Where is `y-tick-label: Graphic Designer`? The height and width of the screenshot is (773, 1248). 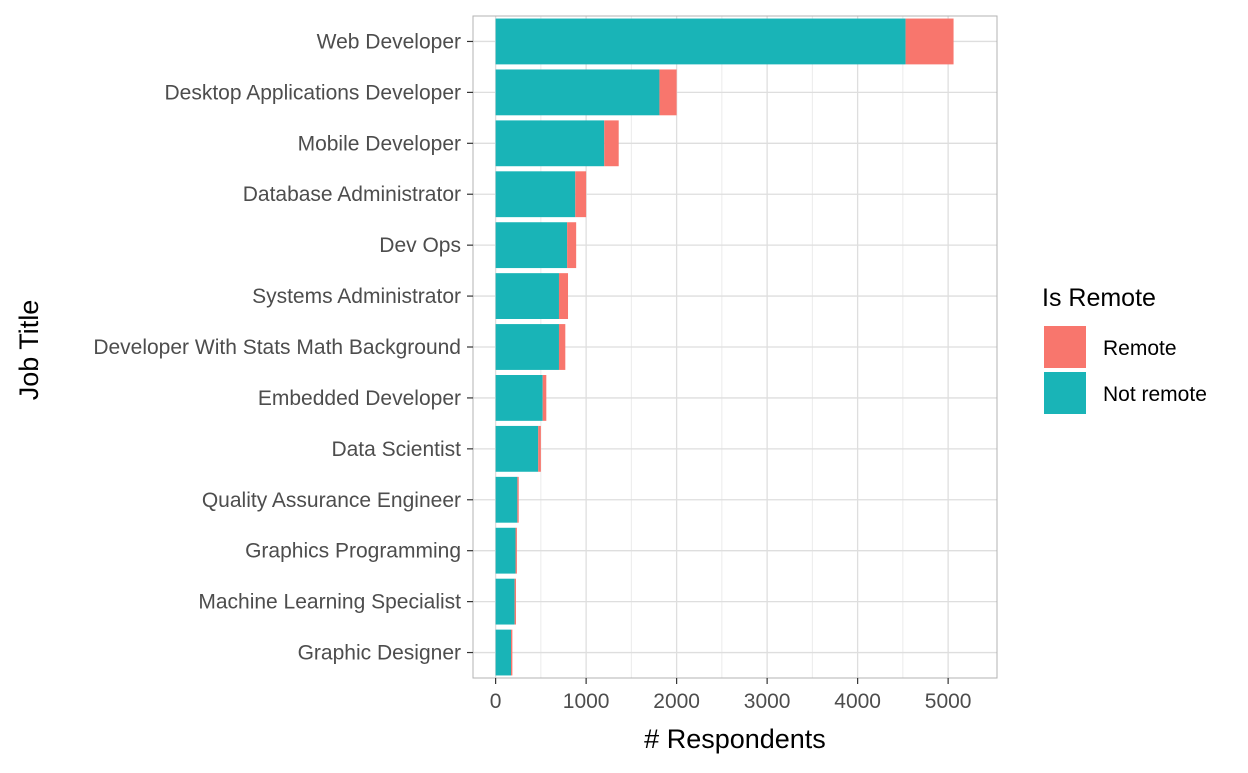
y-tick-label: Graphic Designer is located at coordinates (379, 653).